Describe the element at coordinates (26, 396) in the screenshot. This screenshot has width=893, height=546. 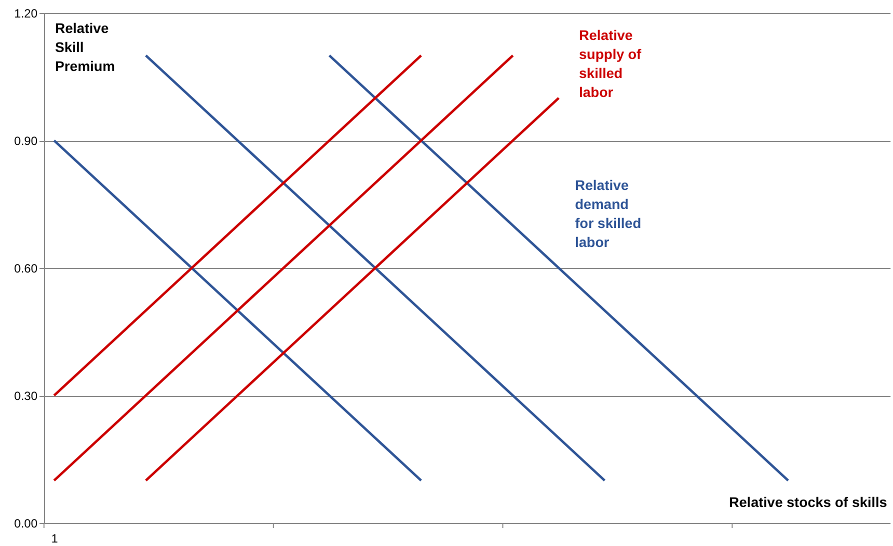
I see `y-tick-label: 0.30` at that location.